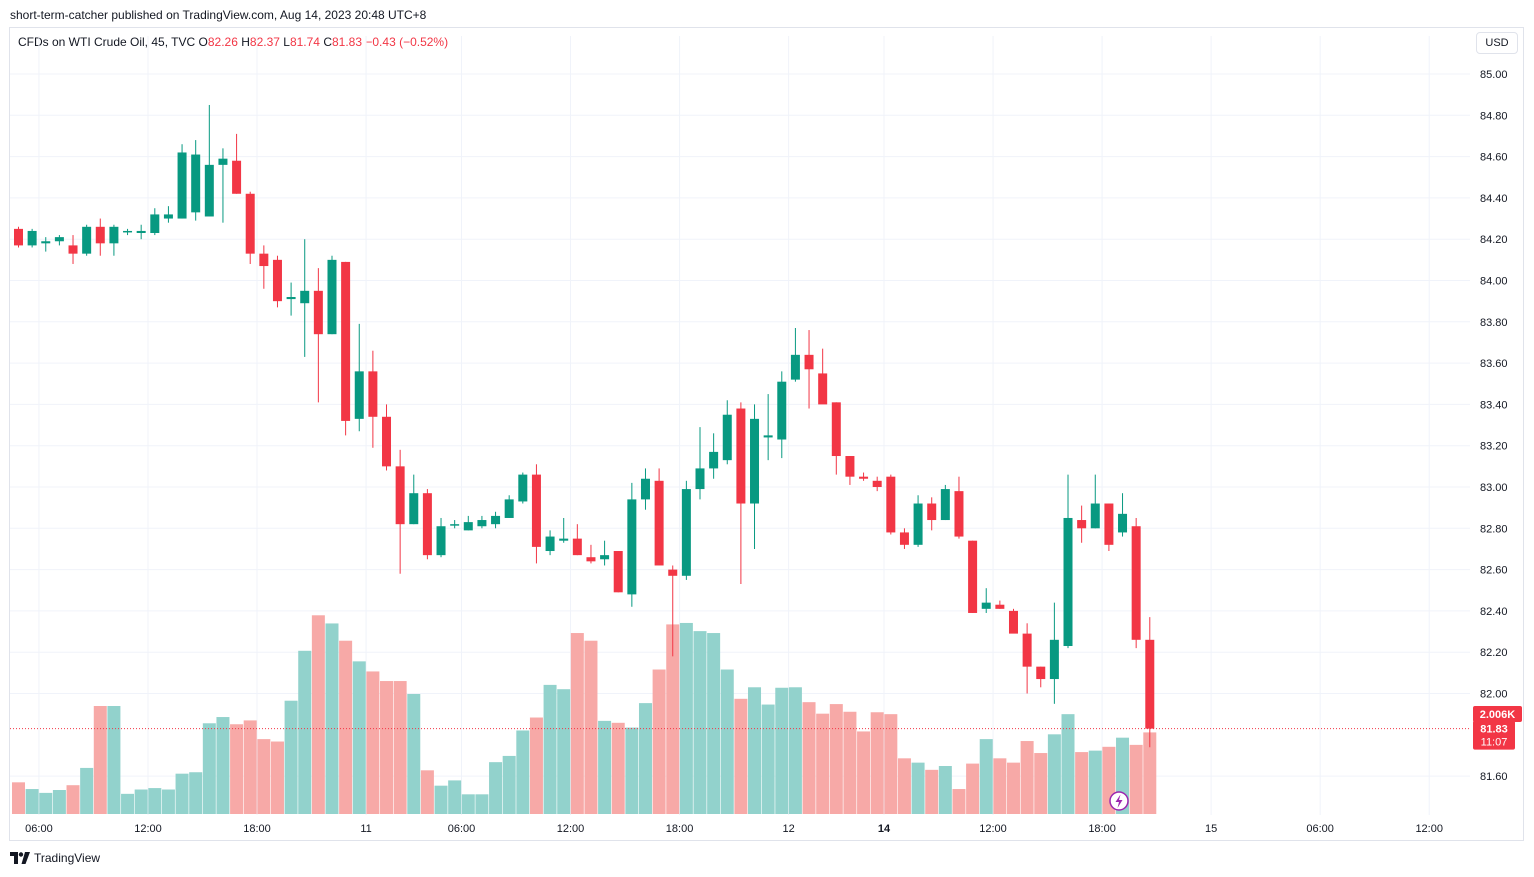 The image size is (1534, 877). What do you see at coordinates (257, 829) in the screenshot?
I see `time-tick-label: 18:00` at bounding box center [257, 829].